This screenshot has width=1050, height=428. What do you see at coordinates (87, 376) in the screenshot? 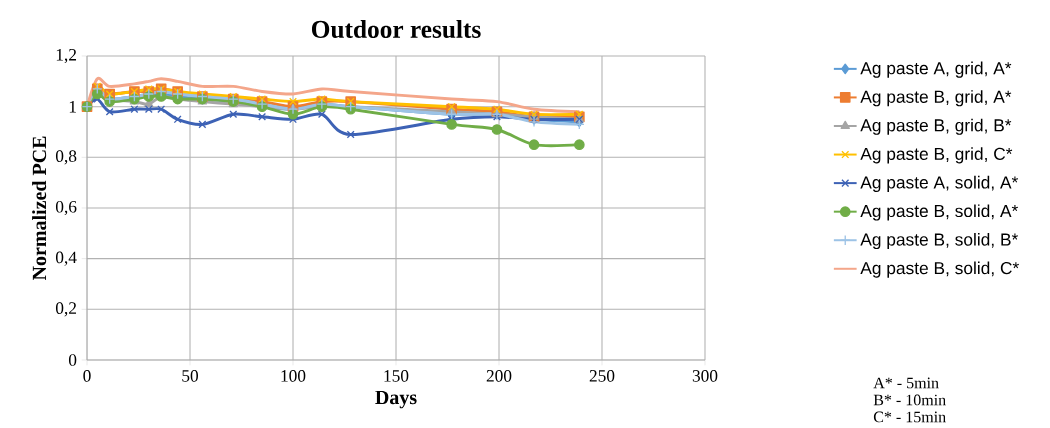
I see `x-tick-label: 0` at bounding box center [87, 376].